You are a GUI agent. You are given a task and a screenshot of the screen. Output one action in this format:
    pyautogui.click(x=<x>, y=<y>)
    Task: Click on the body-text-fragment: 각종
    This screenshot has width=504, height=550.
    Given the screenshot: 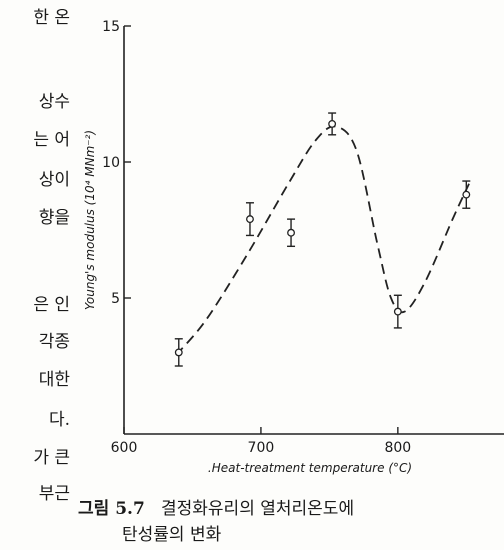 What is the action you would take?
    pyautogui.click(x=54, y=342)
    